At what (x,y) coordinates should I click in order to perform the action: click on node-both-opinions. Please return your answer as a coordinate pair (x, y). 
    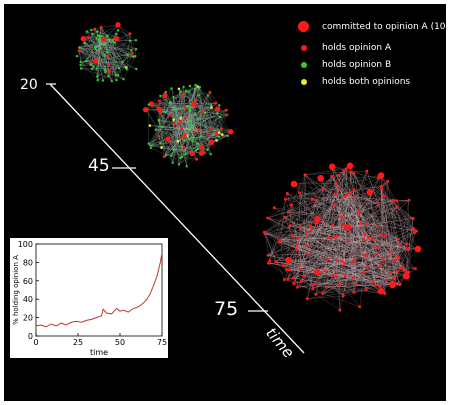
    Looking at the image, I should click on (161, 147).